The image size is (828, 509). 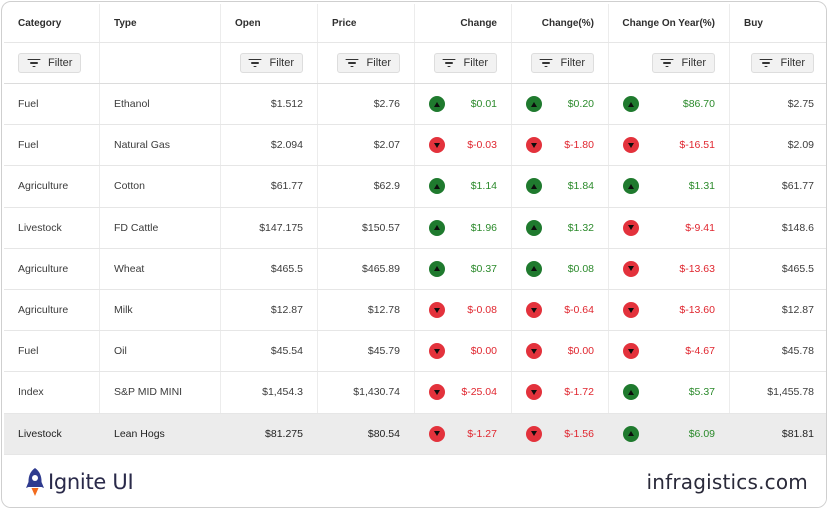 What do you see at coordinates (701, 433) in the screenshot?
I see `change-value: $6.09` at bounding box center [701, 433].